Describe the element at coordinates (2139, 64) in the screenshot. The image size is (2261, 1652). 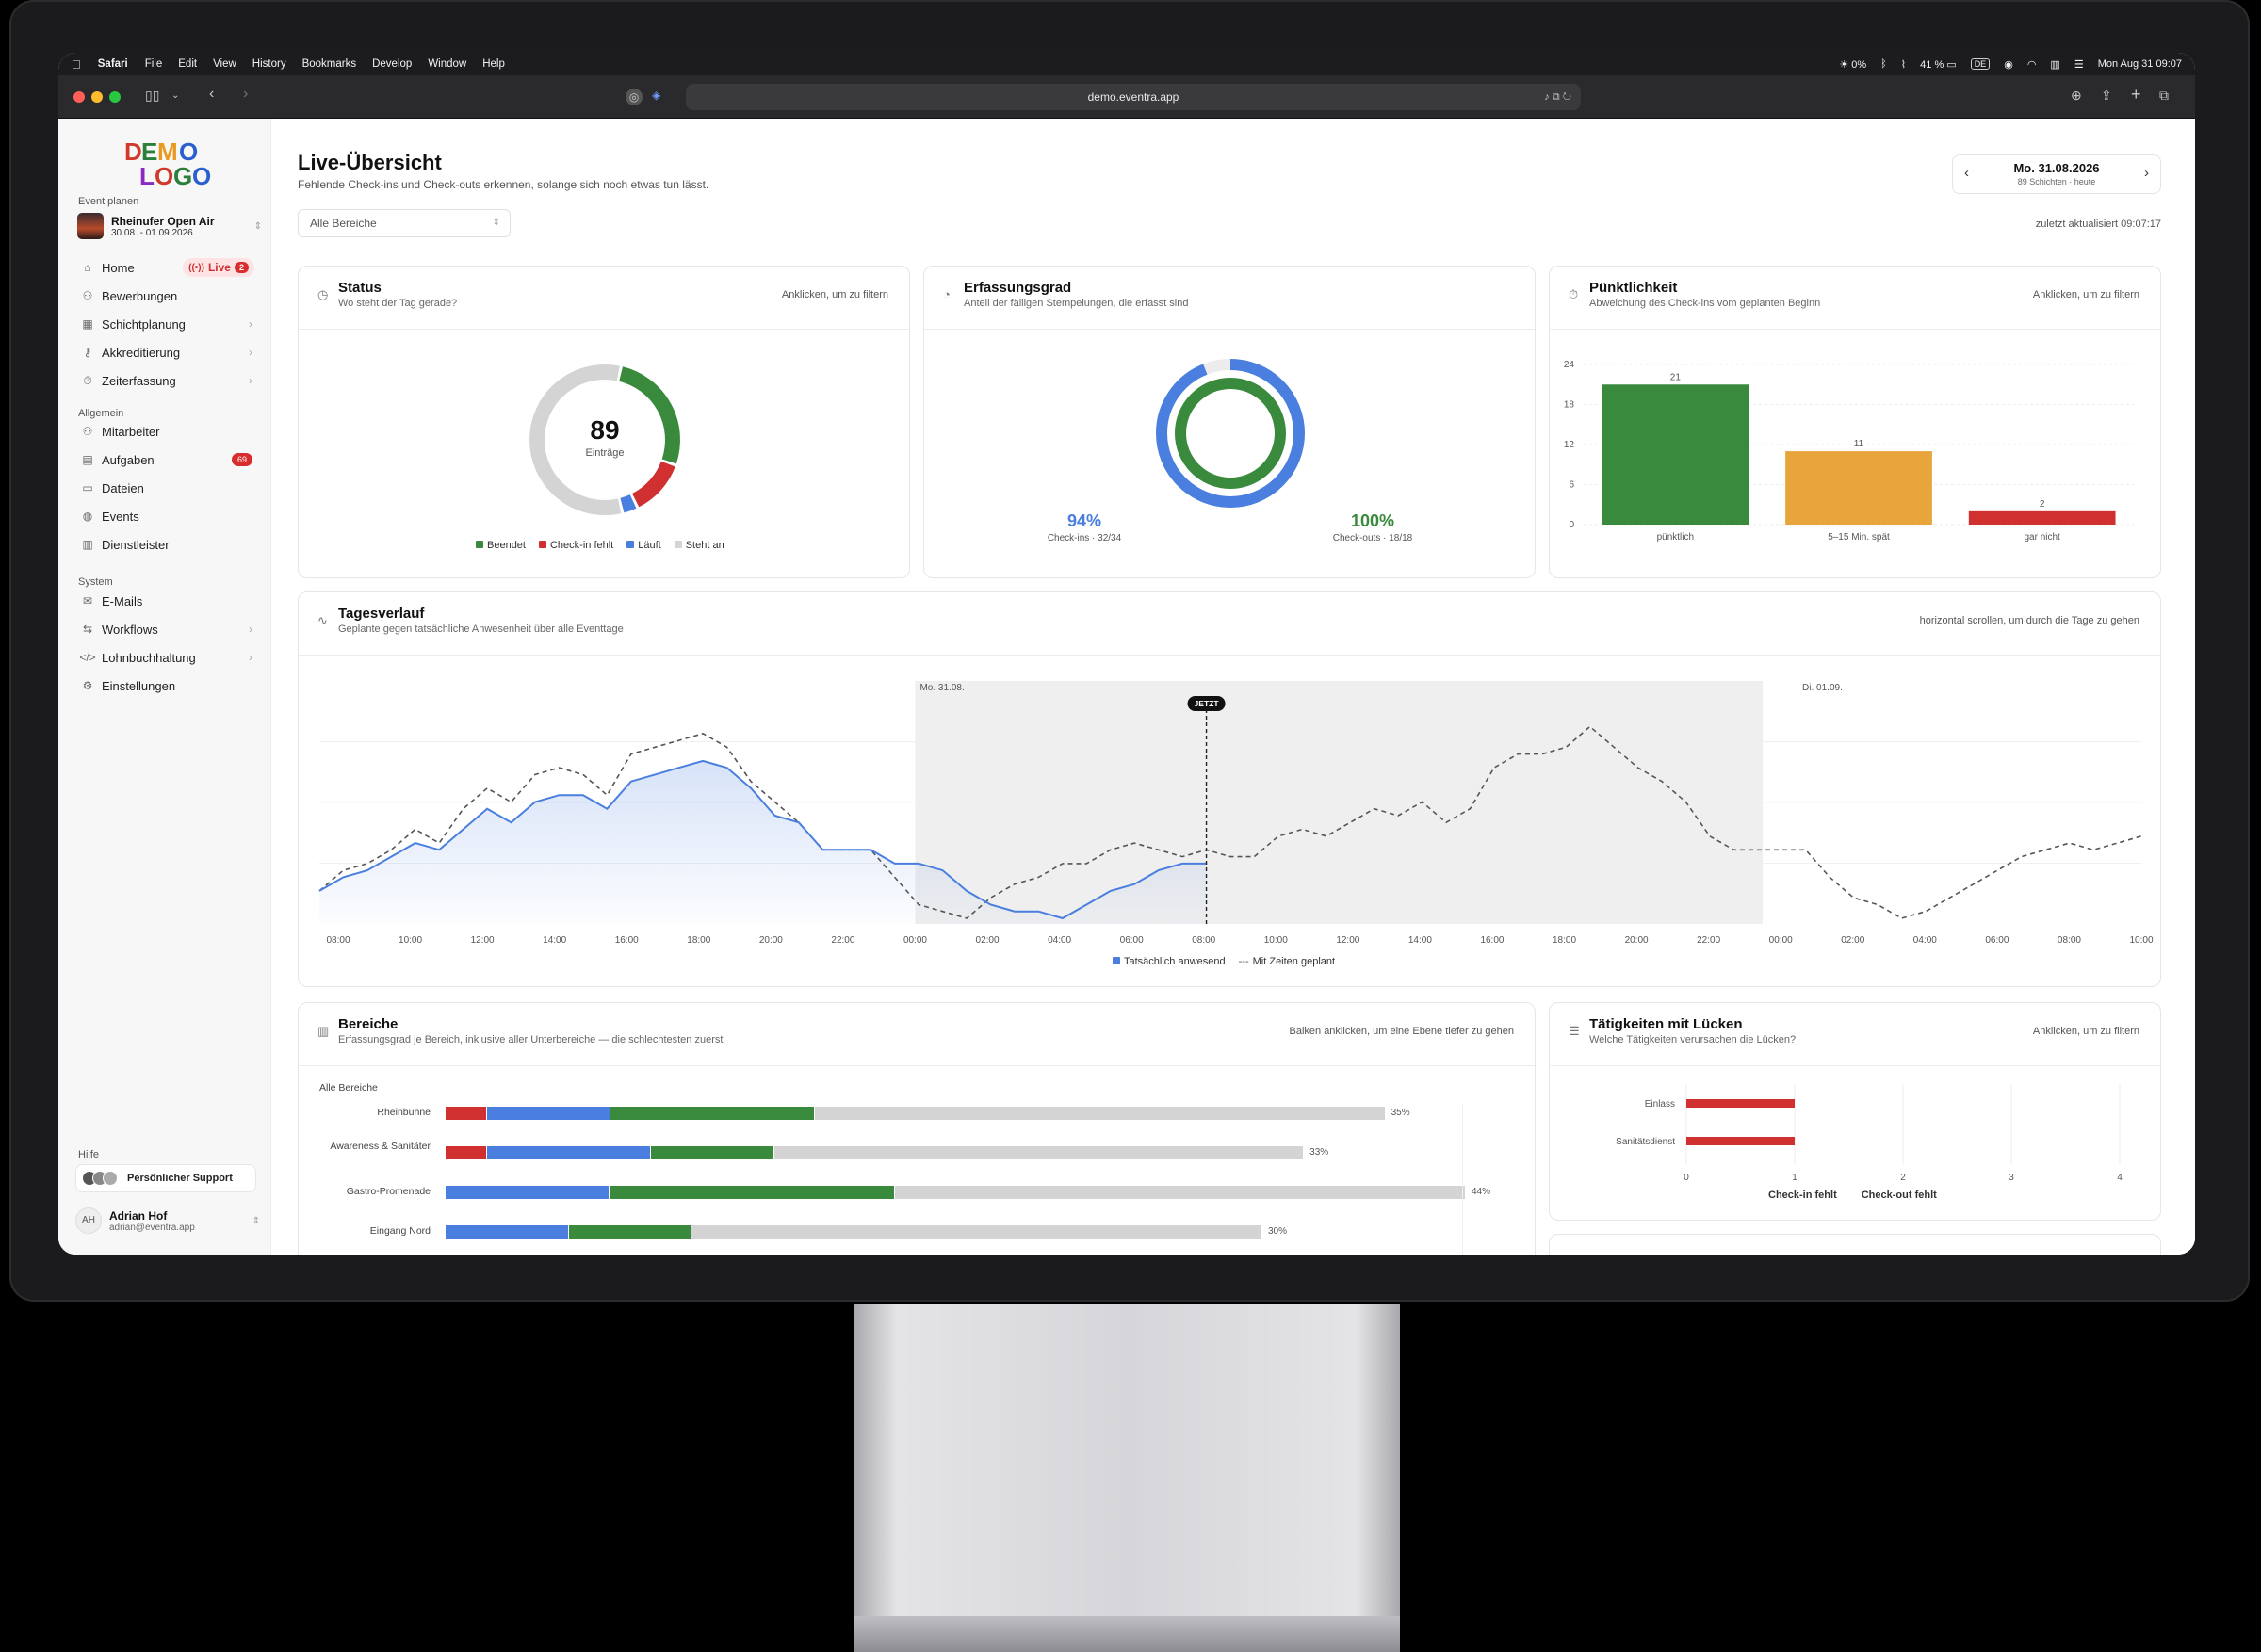
I see `clock: Mon Aug 31 09:07` at that location.